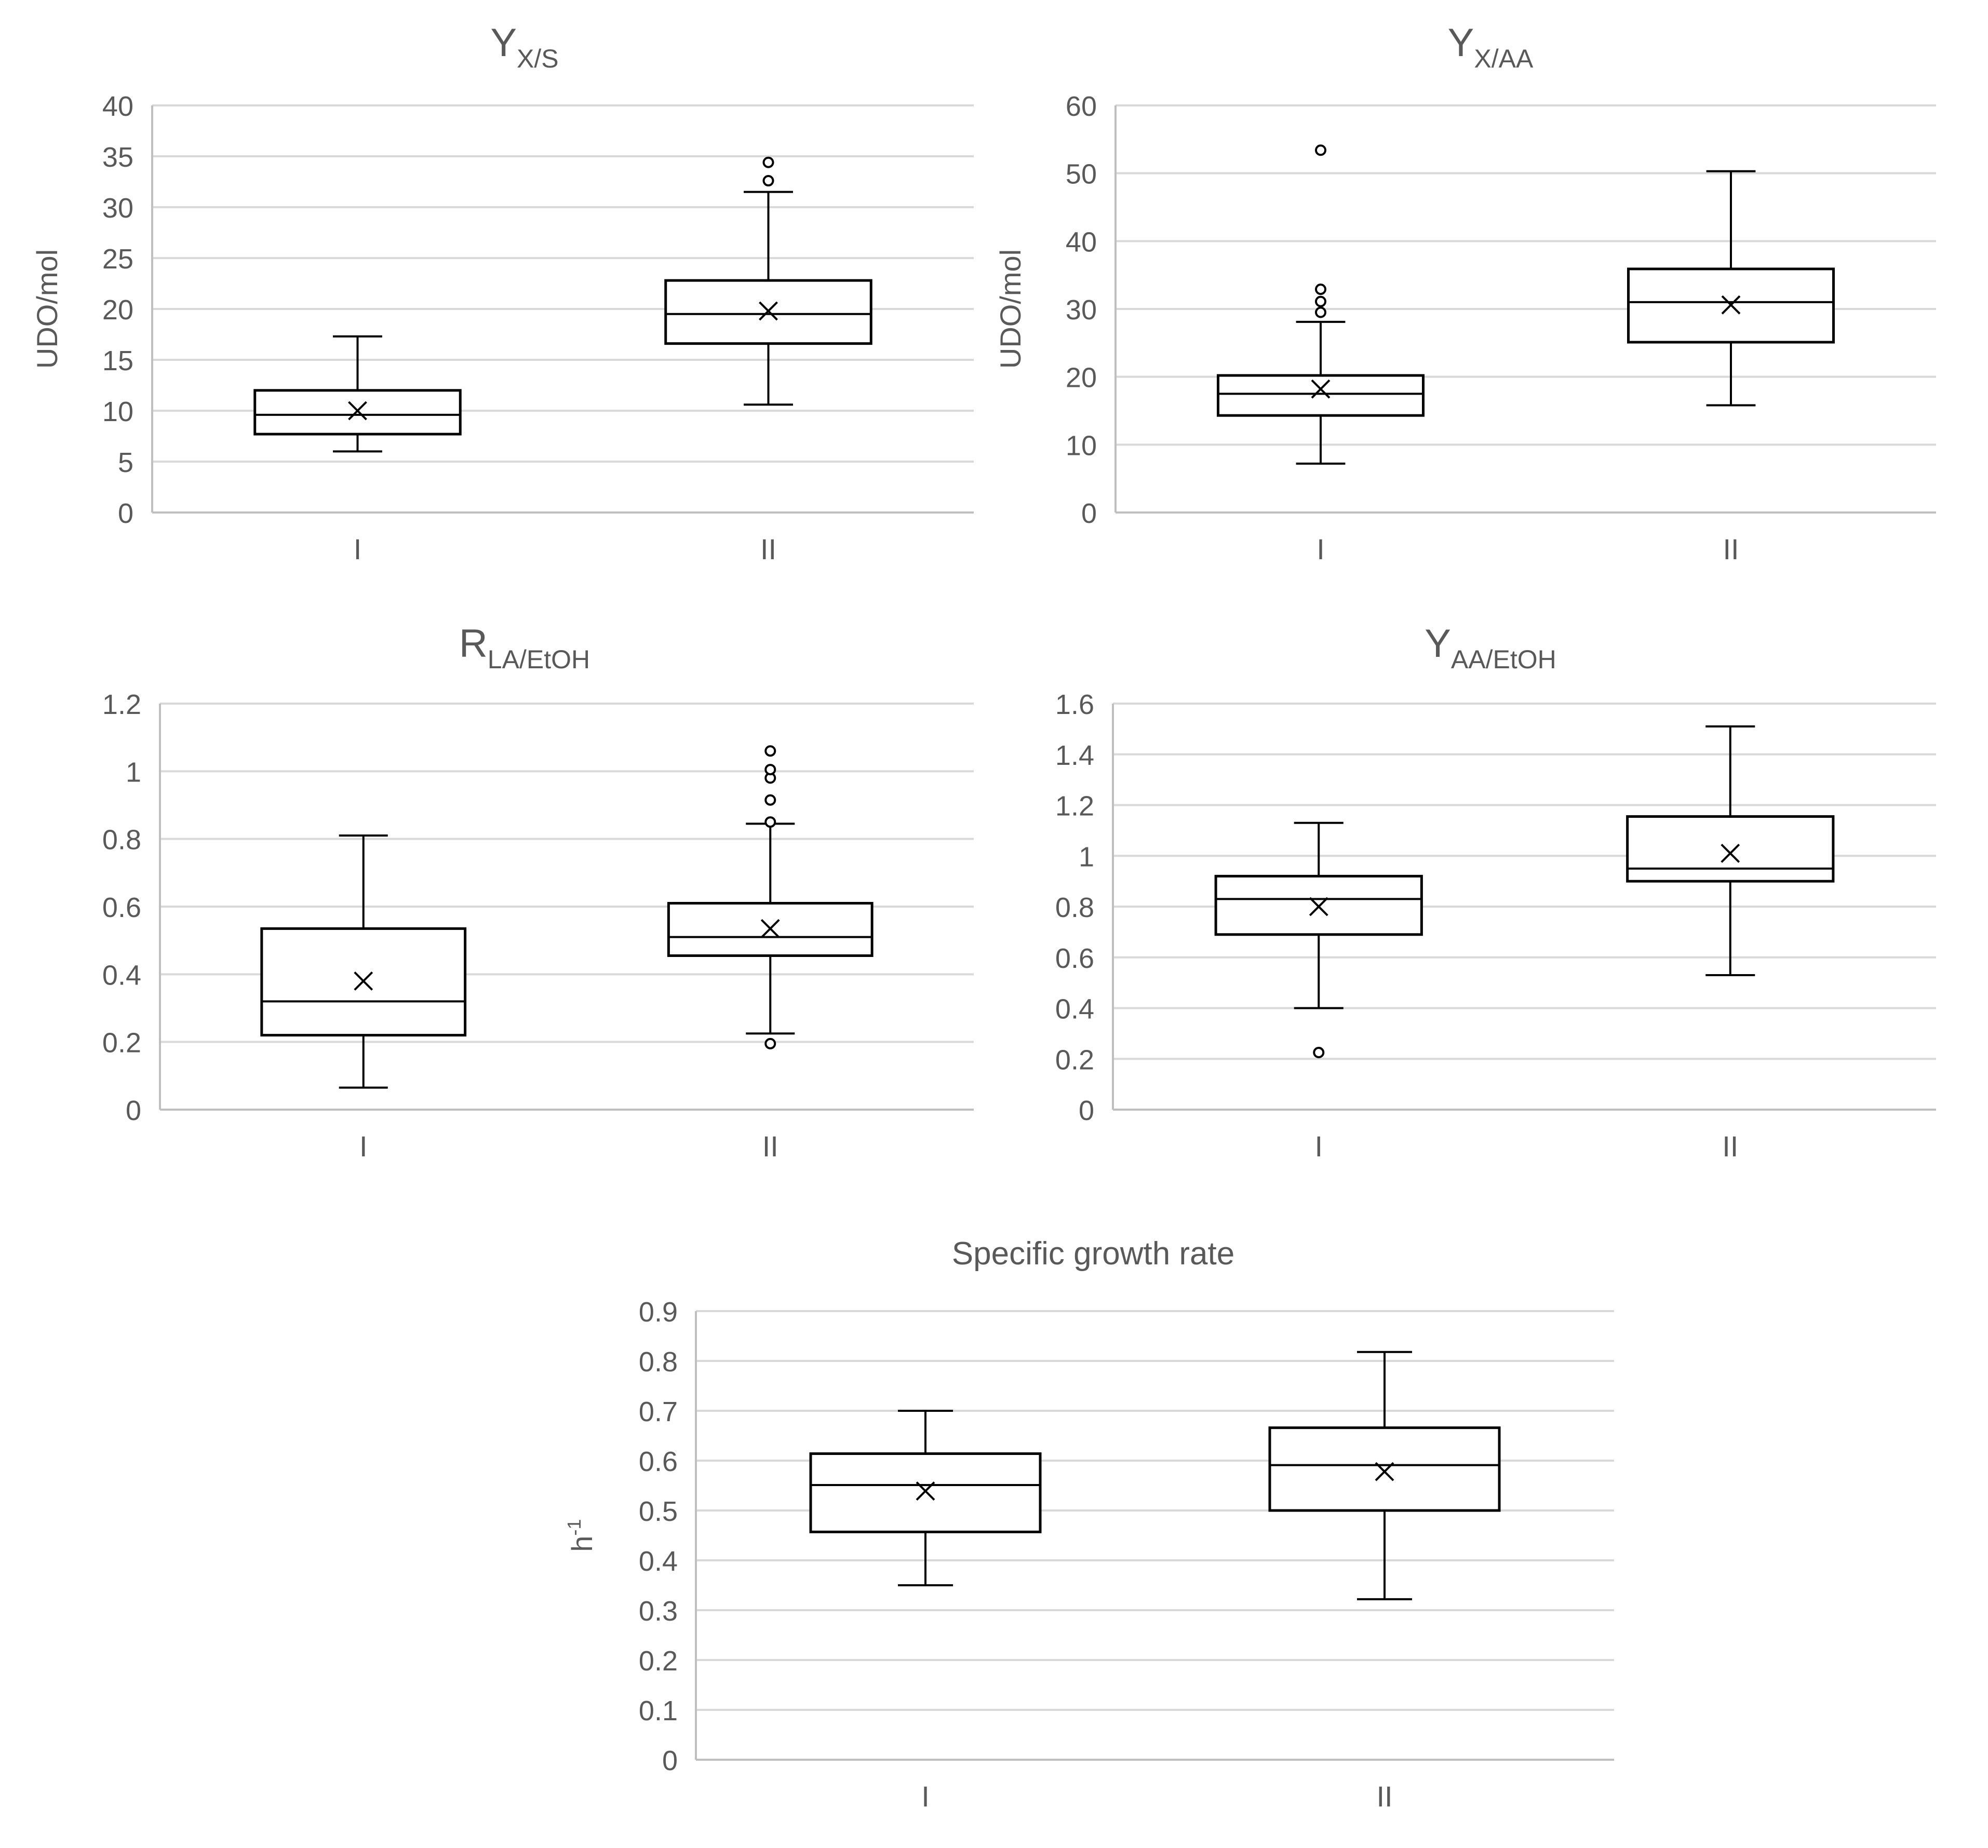  I want to click on y-tick-label: 0.9, so click(658, 1313).